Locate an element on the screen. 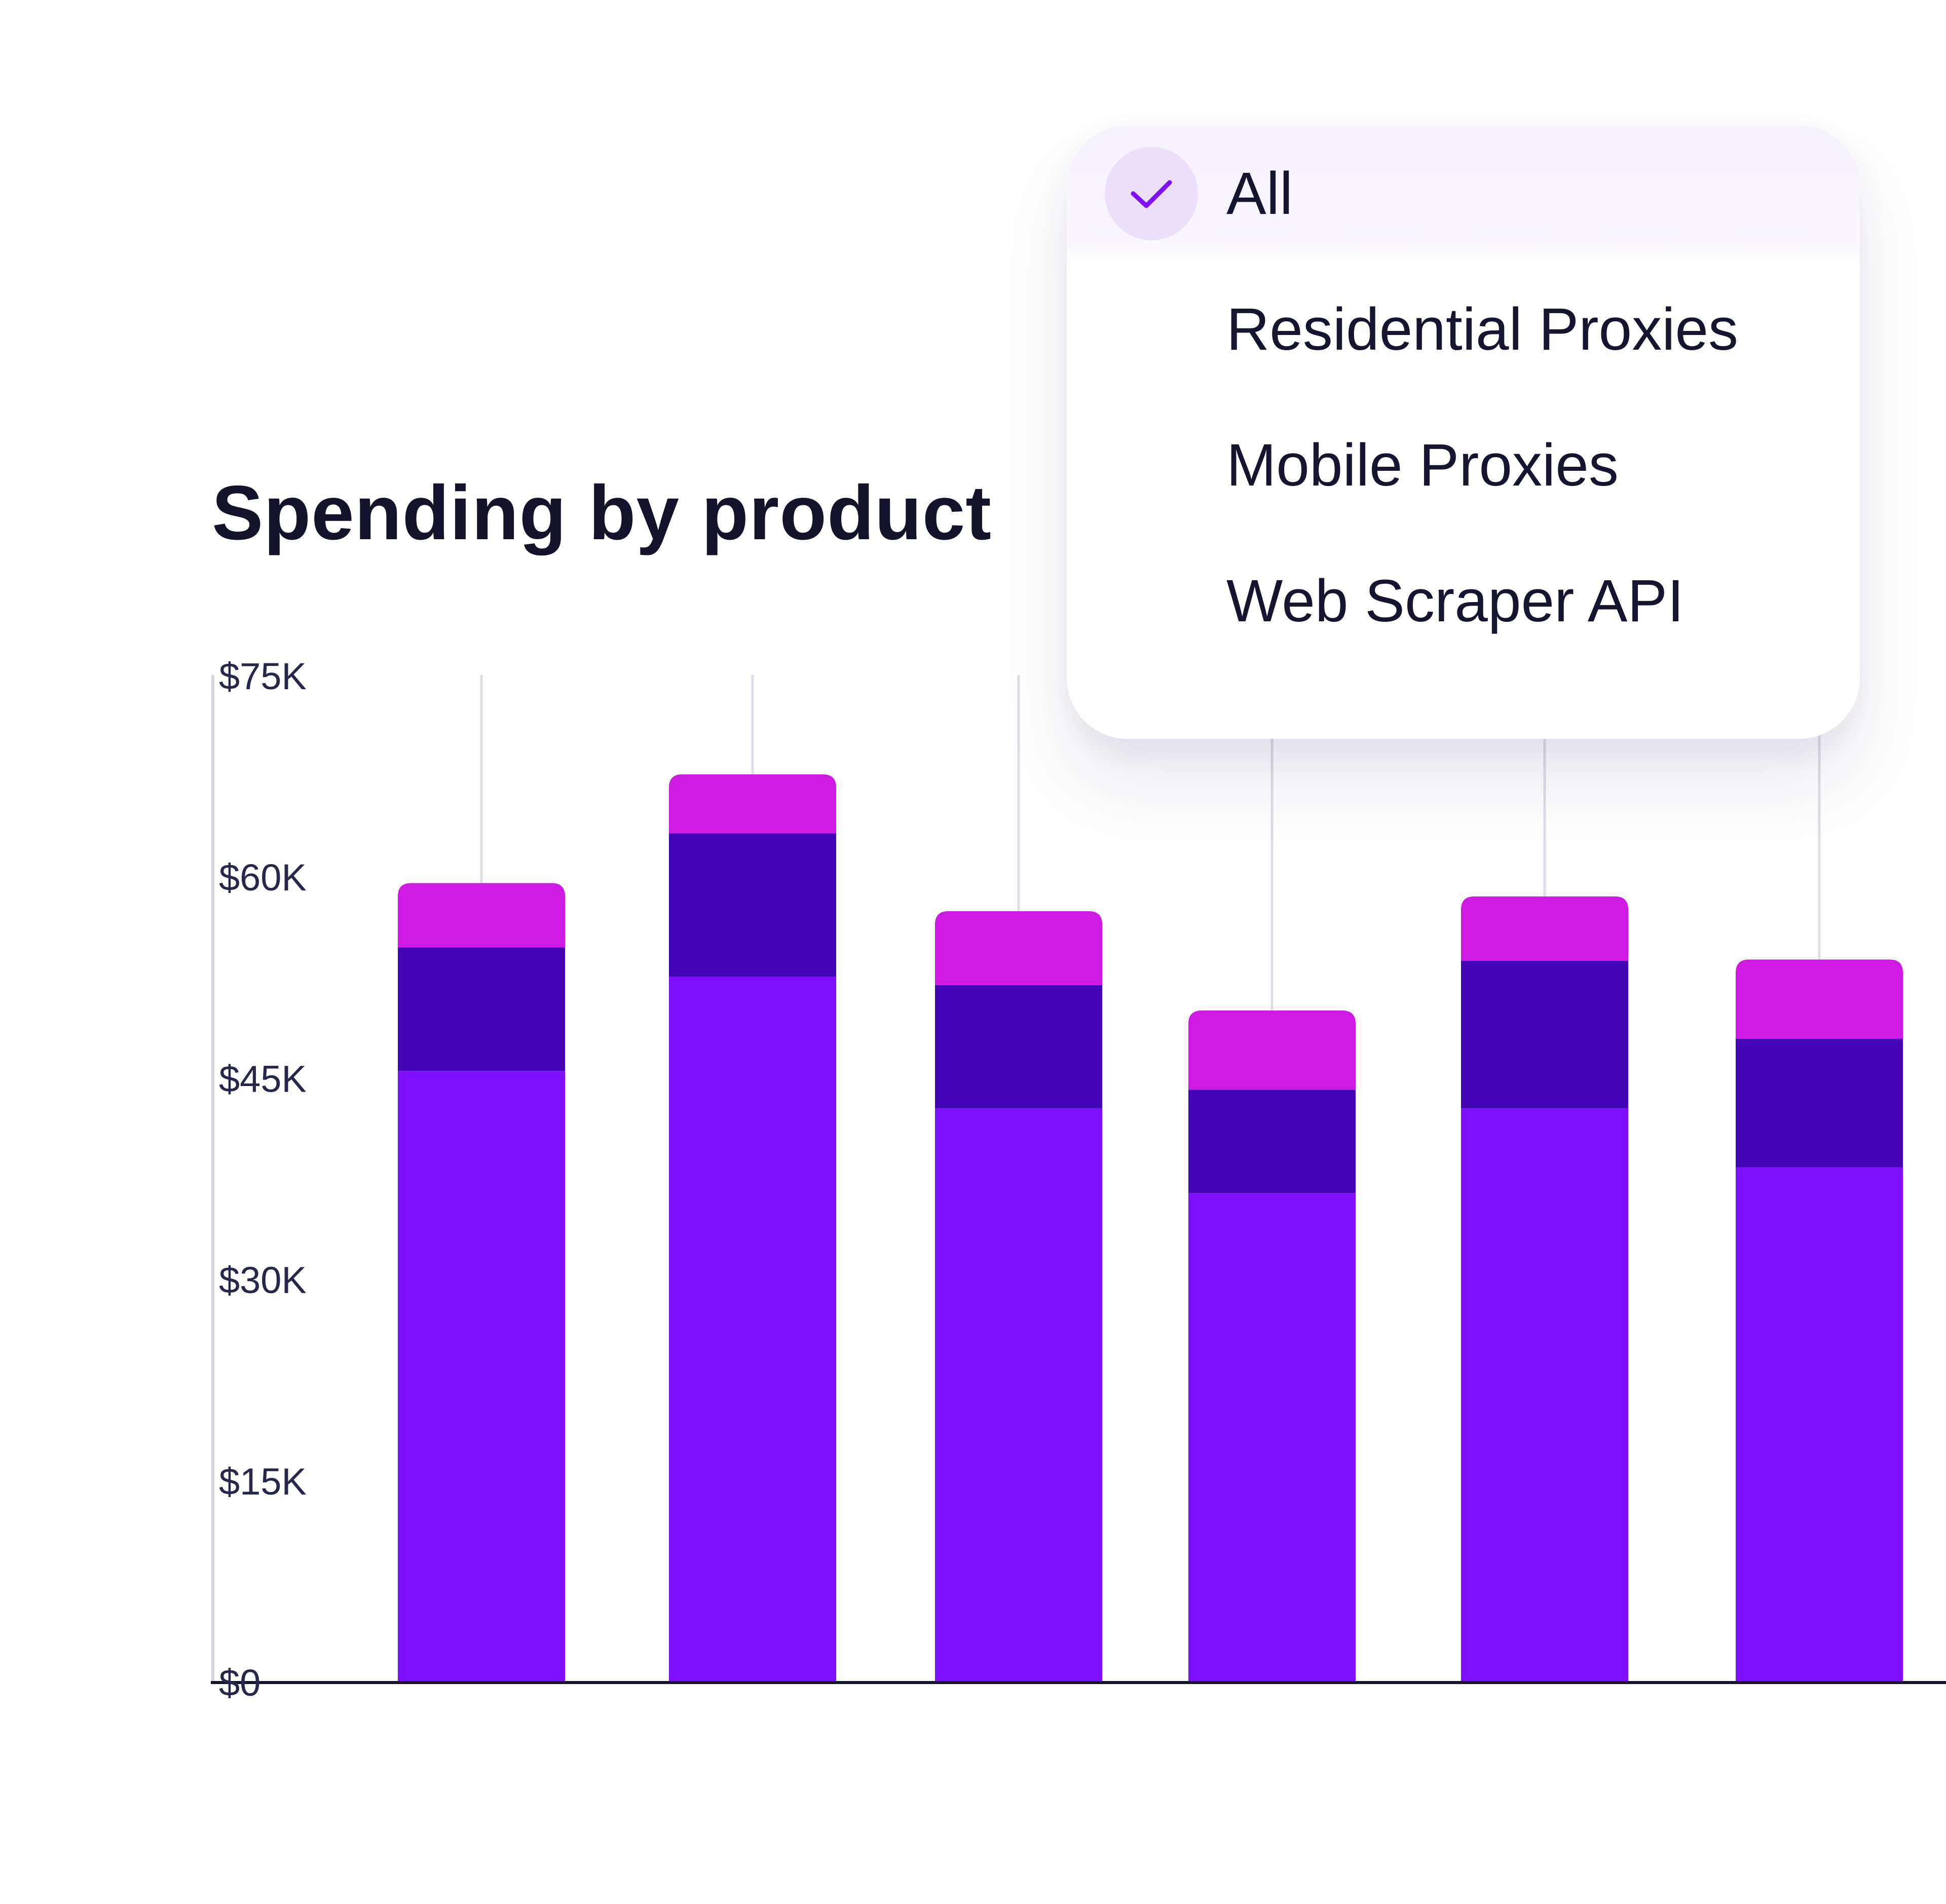  dropdown-item-label: Web Scraper API is located at coordinates (1455, 601).